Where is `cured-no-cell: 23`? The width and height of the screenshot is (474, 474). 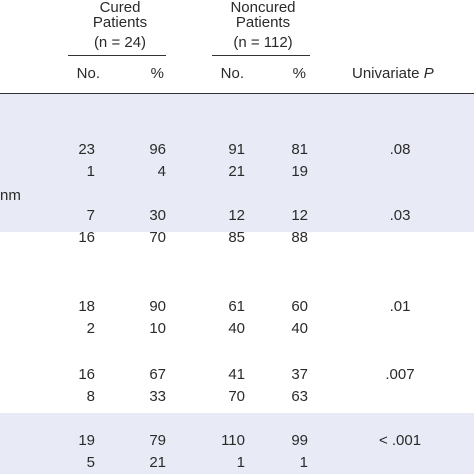 cured-no-cell: 23 is located at coordinates (86, 149).